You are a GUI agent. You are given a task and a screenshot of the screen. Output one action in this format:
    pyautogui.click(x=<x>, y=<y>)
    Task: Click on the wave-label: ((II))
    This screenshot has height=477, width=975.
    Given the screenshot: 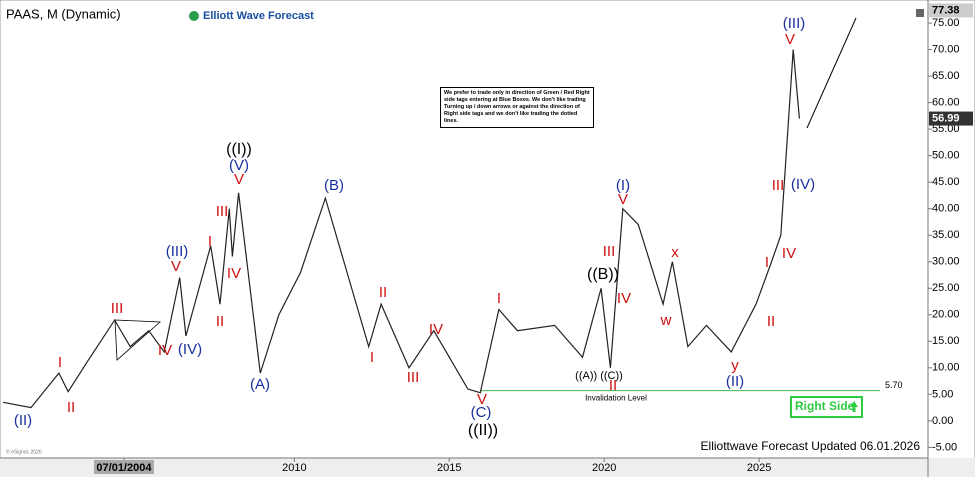 What is the action you would take?
    pyautogui.click(x=483, y=430)
    